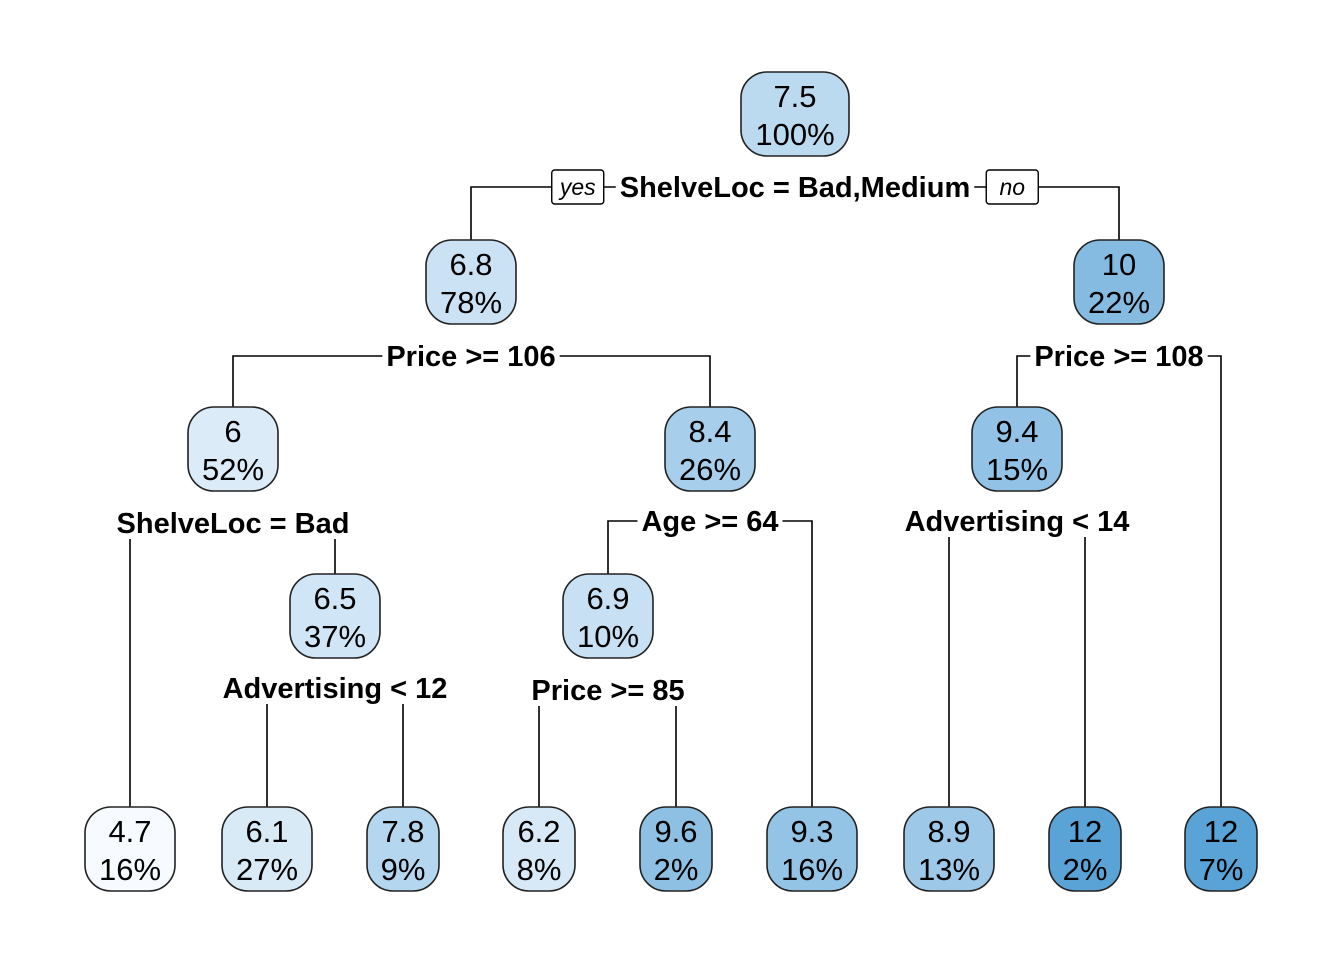 The image size is (1344, 960). Describe the element at coordinates (948, 831) in the screenshot. I see `node-value: 8.9` at that location.